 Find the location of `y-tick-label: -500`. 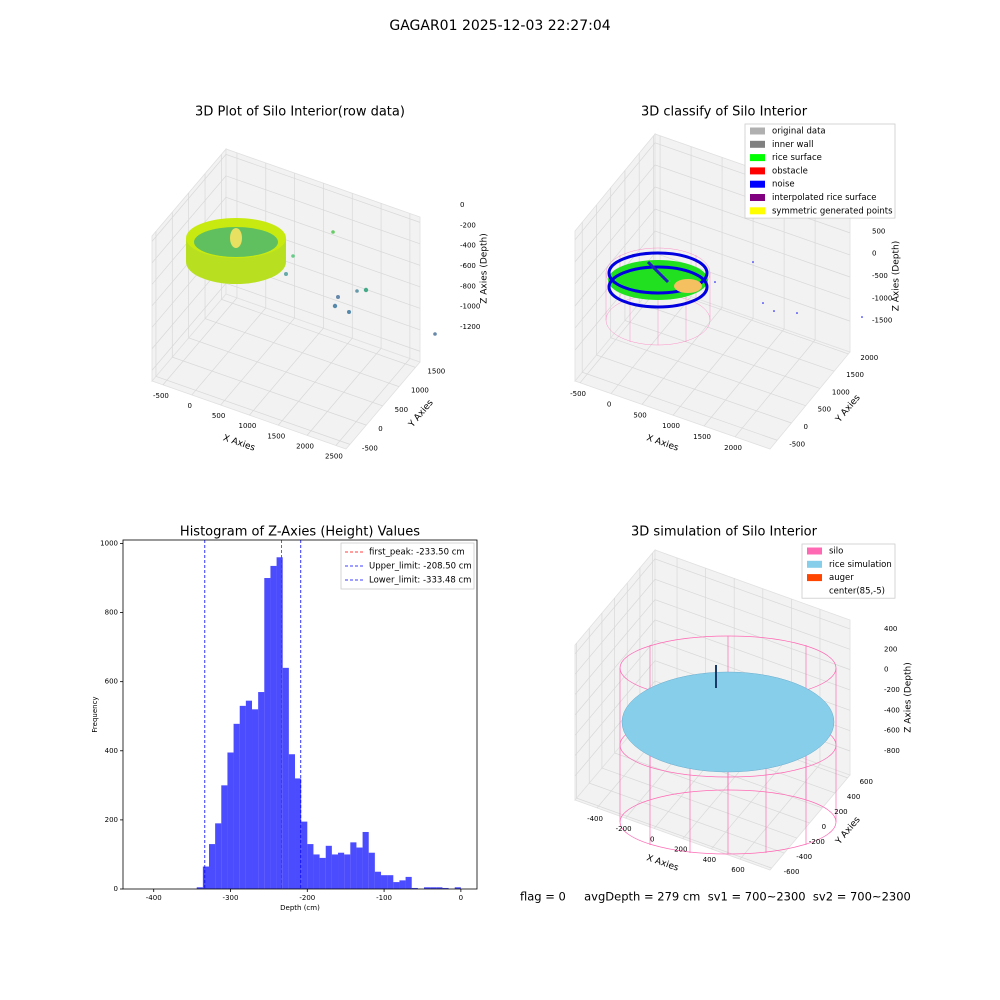

y-tick-label: -500 is located at coordinates (370, 448).